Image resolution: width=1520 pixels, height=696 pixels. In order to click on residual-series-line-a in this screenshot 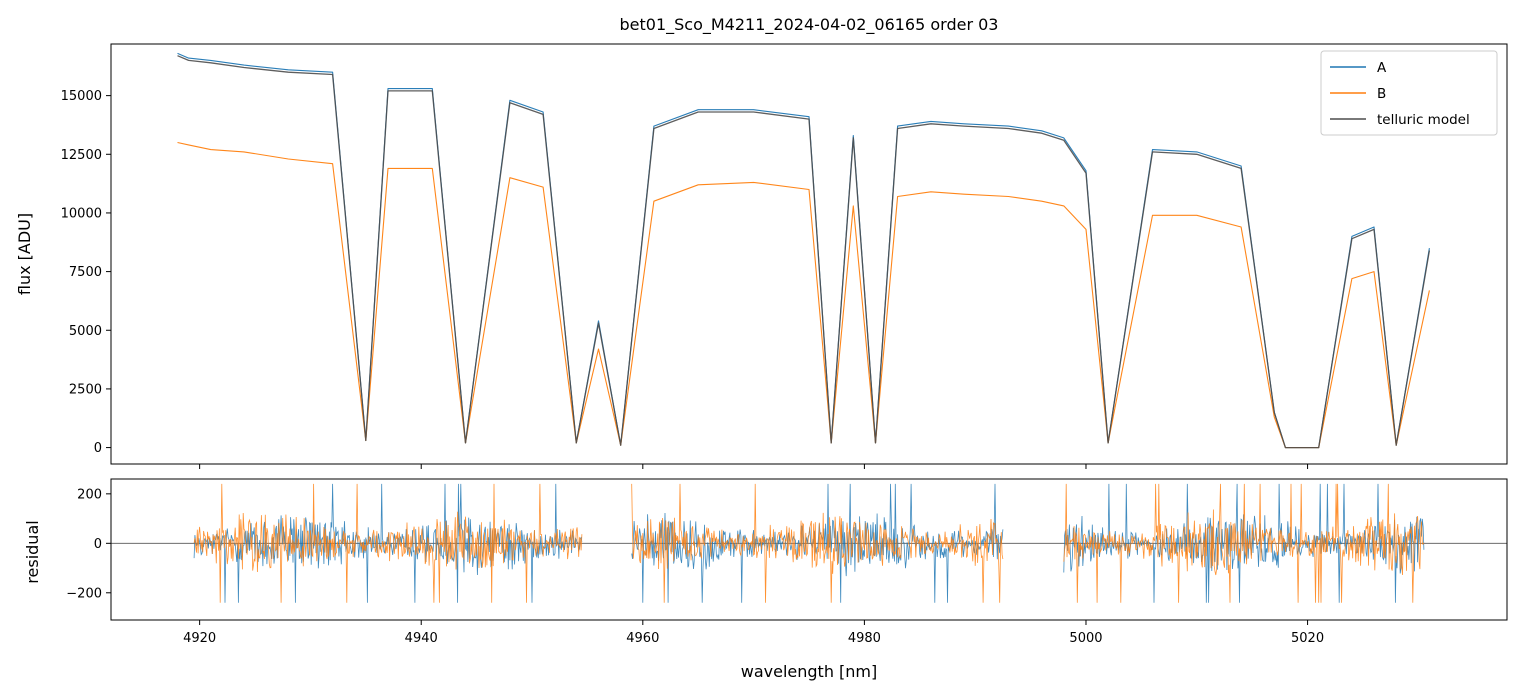, I will do `click(817, 543)`.